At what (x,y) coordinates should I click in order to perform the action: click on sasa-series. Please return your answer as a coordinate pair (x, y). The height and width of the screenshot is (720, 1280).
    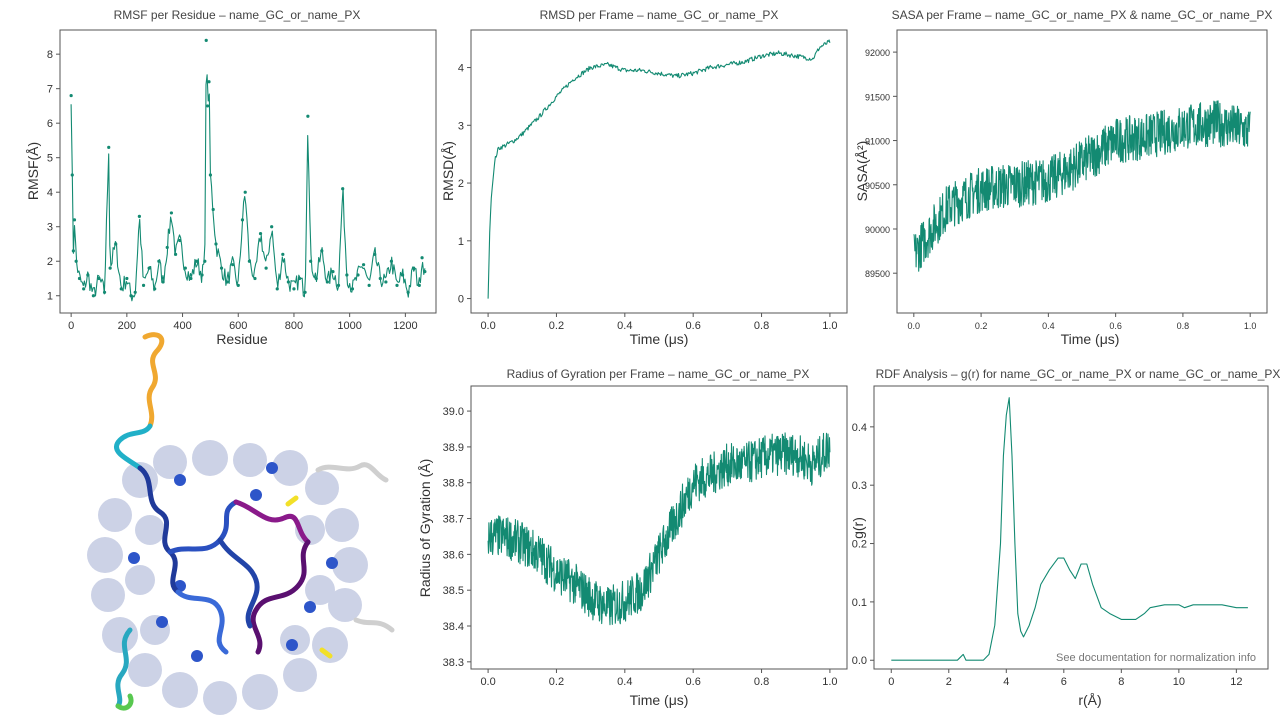
    Looking at the image, I should click on (1082, 186).